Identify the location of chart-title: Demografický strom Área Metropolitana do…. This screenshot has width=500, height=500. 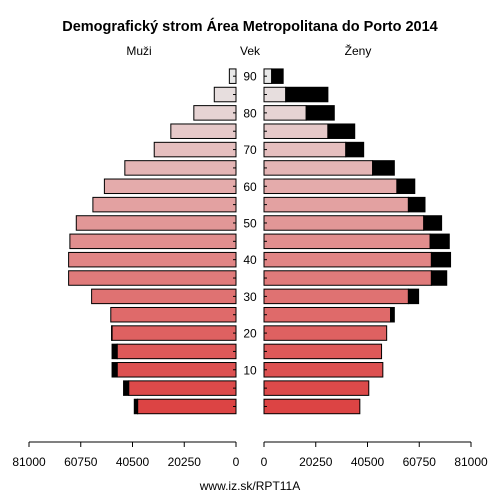
(250, 26).